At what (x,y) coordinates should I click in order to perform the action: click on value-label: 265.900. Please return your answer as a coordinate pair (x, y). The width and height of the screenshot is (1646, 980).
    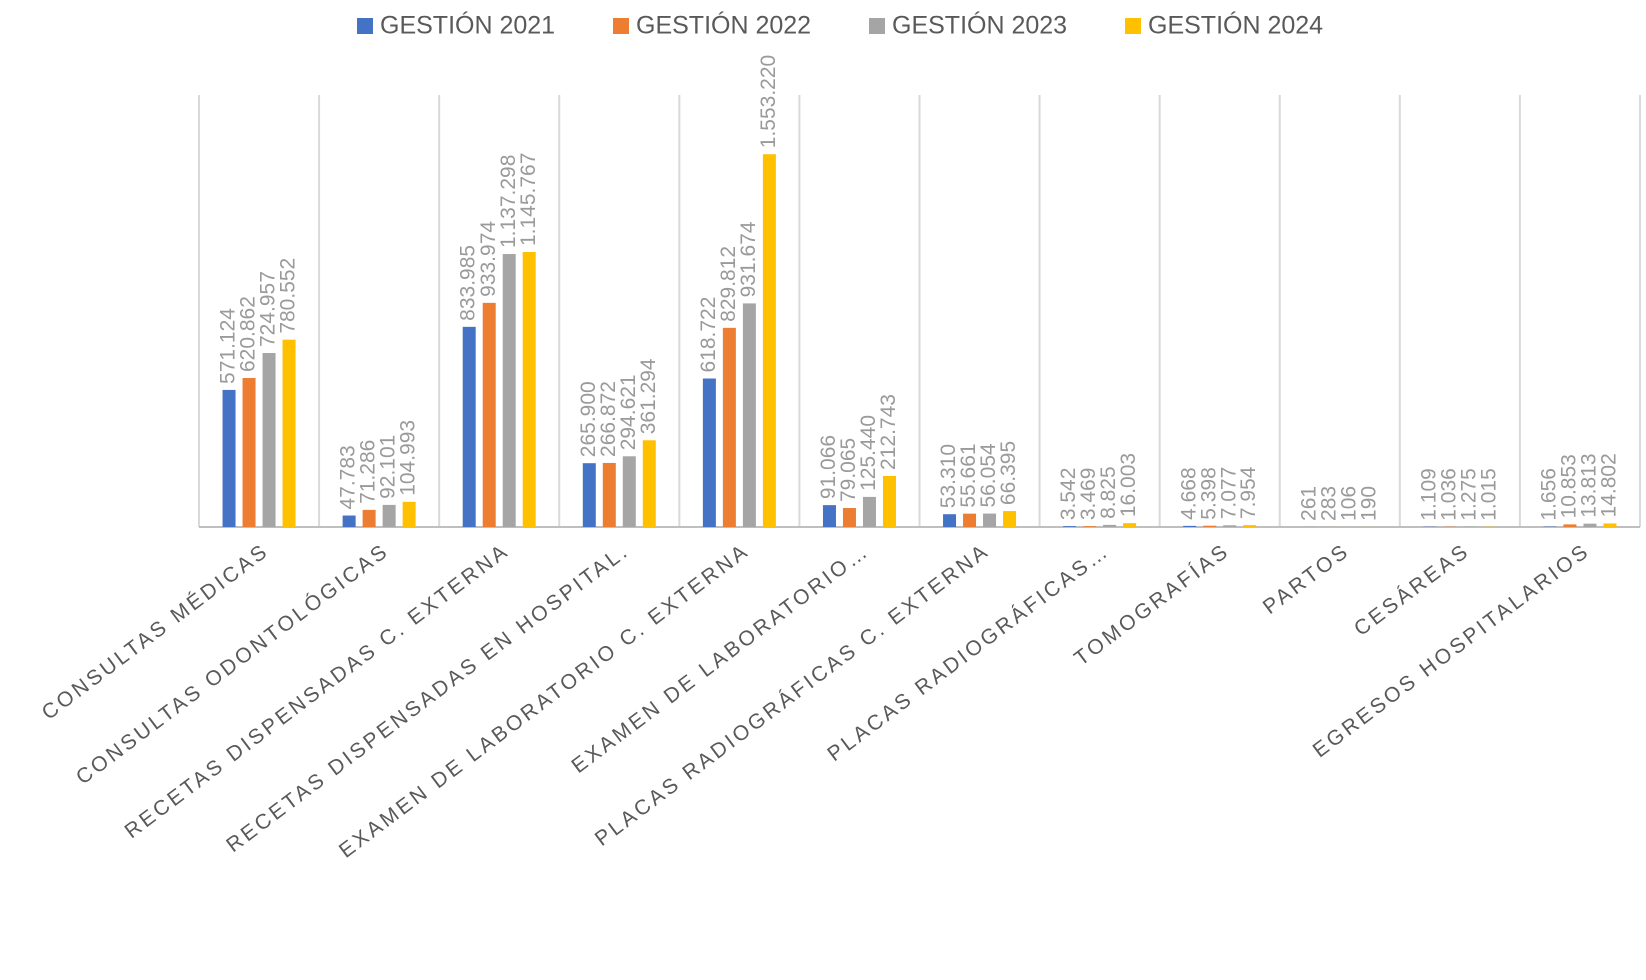
    Looking at the image, I should click on (588, 419).